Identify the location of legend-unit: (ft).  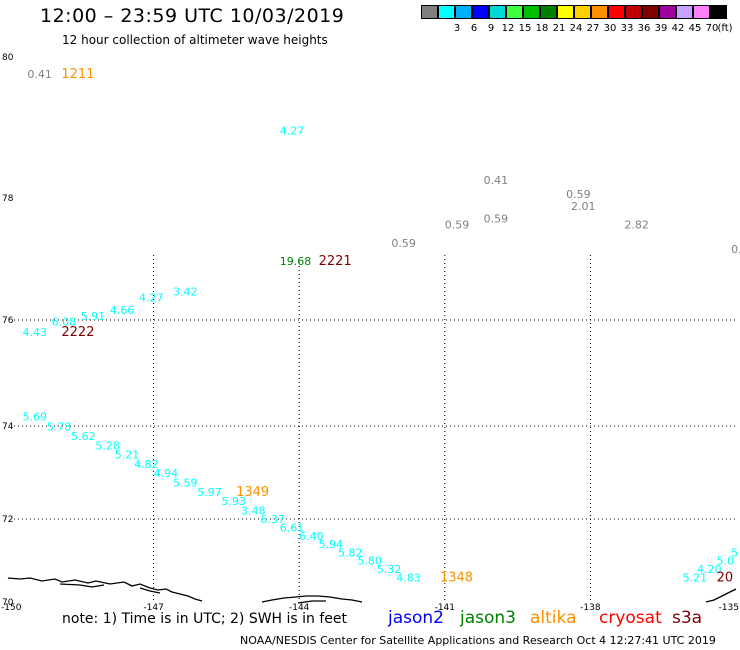
(725, 28).